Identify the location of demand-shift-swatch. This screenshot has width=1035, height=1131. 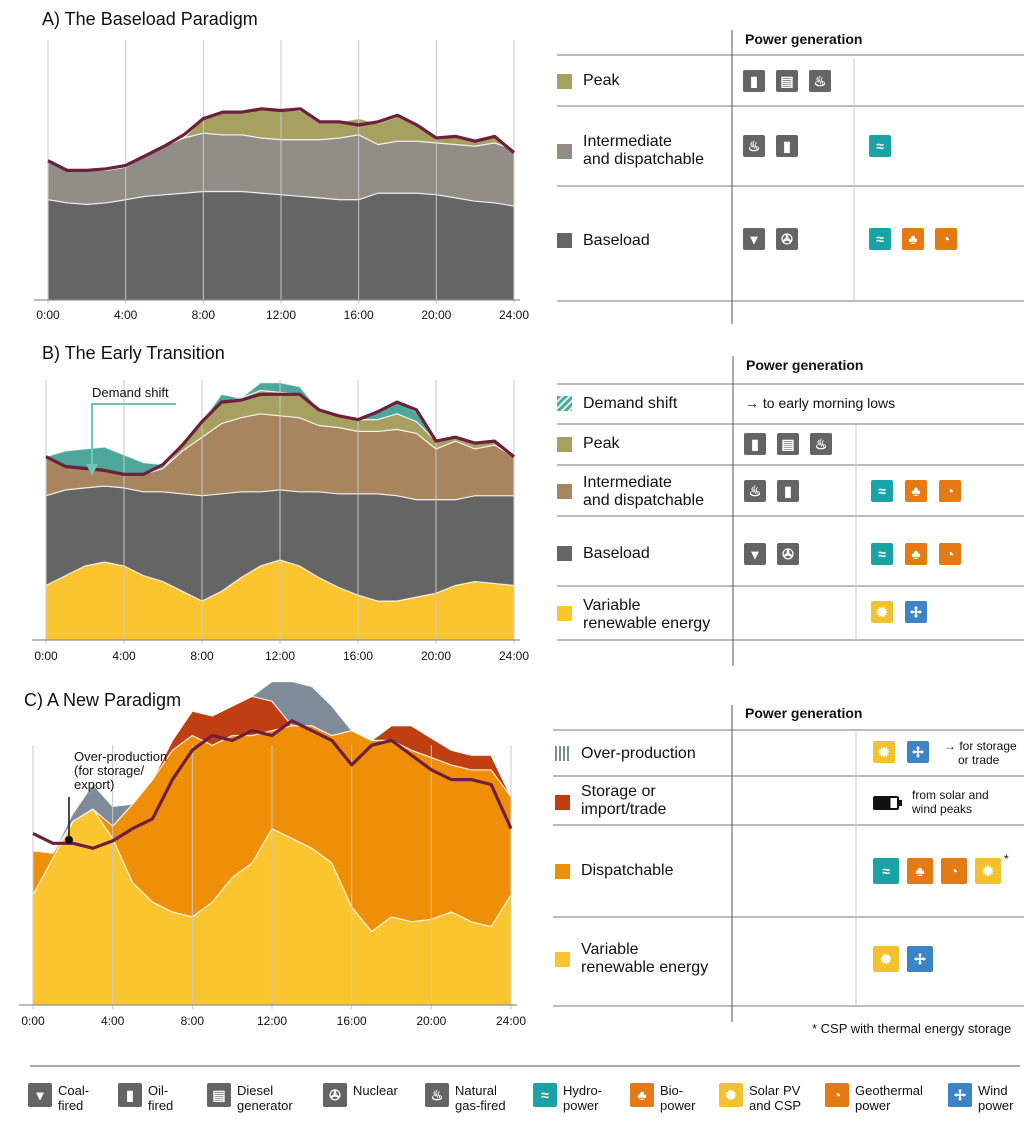
(564, 403).